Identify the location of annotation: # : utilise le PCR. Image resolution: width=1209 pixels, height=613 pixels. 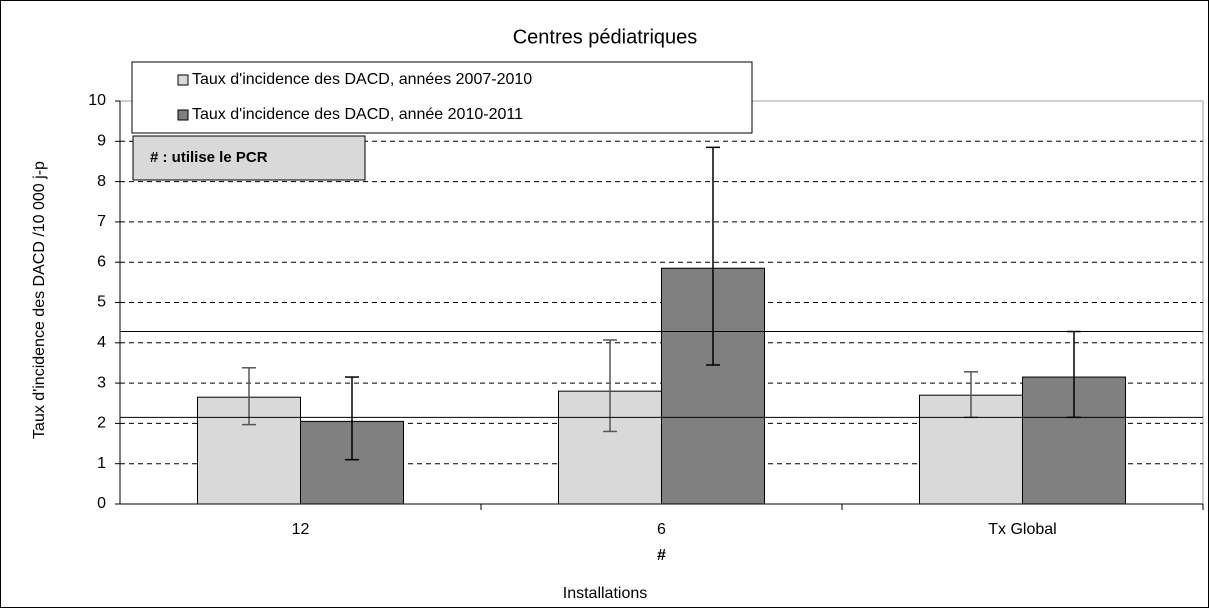
(209, 157).